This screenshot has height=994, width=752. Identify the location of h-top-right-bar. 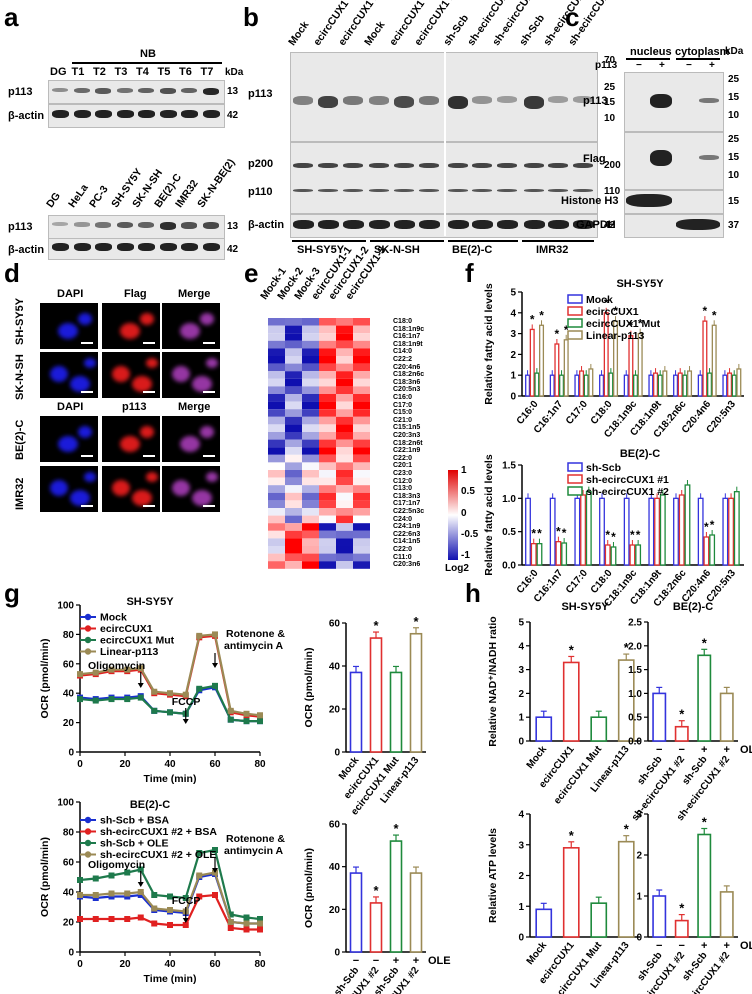
(726, 717).